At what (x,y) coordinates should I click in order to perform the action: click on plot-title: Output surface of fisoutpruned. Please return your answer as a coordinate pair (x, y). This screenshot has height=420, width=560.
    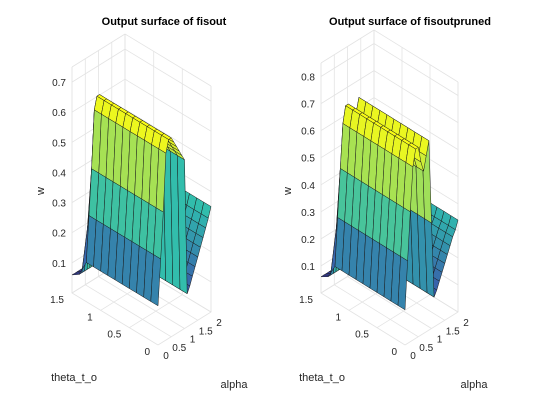
    Looking at the image, I should click on (410, 22).